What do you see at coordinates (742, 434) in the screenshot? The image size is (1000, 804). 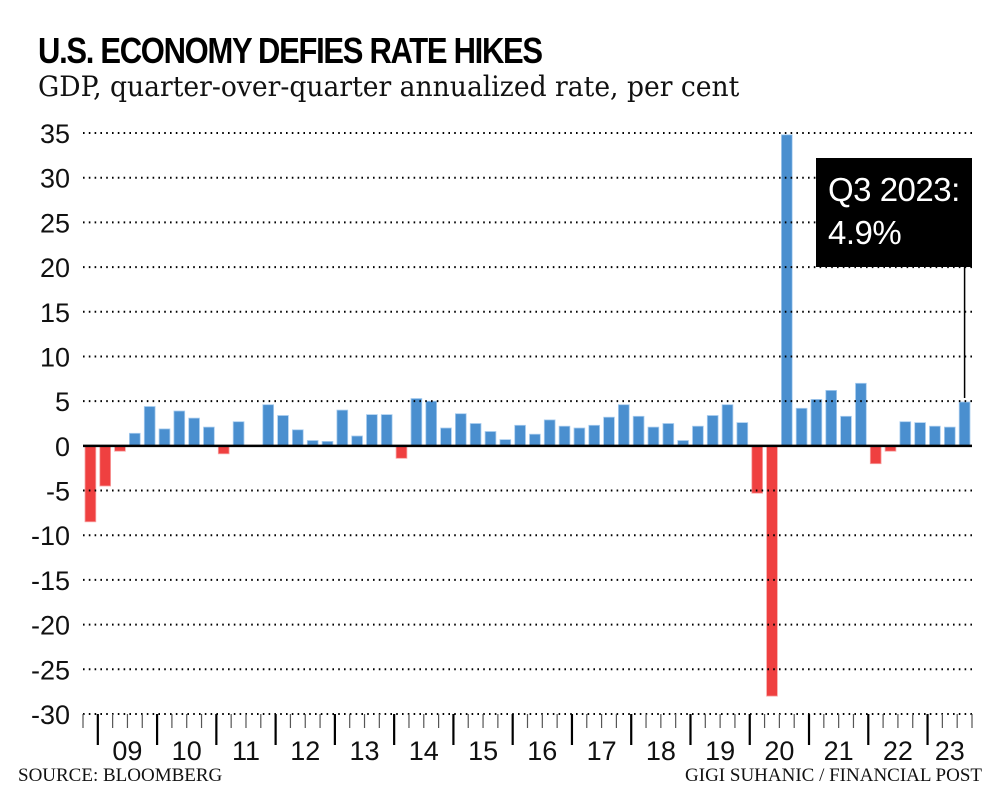 I see `bar-2019Q4` at bounding box center [742, 434].